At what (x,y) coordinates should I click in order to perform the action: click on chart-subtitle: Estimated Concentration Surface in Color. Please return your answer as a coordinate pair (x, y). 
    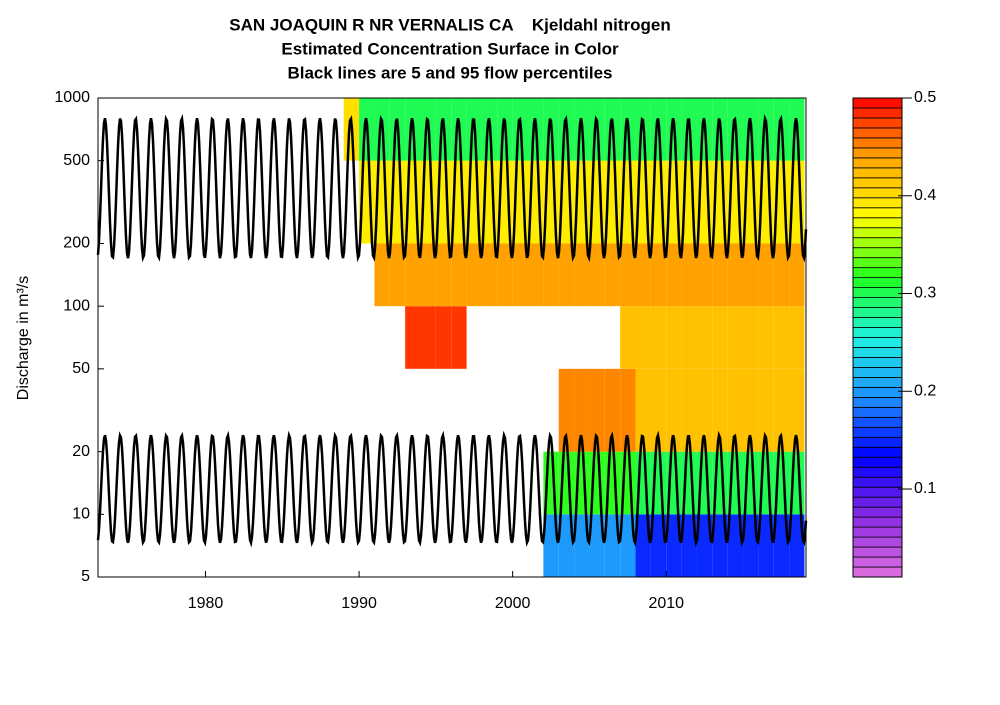
    Looking at the image, I should click on (450, 48).